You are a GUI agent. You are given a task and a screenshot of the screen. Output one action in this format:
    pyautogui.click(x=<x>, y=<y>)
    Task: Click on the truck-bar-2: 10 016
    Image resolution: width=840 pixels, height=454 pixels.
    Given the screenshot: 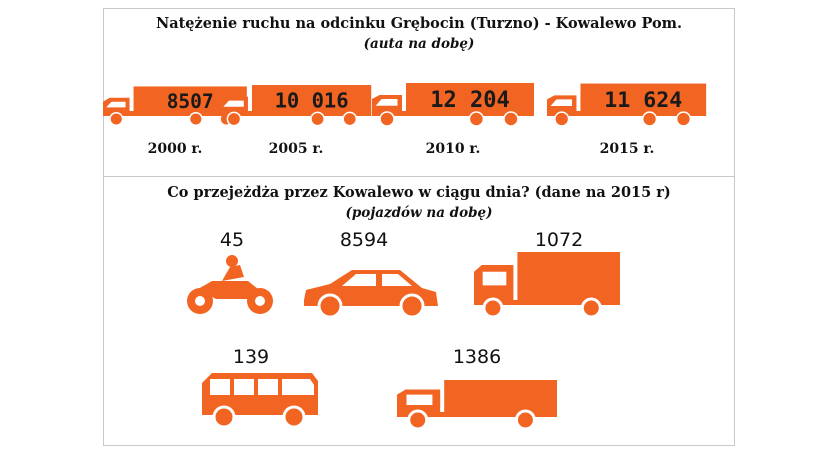 What is the action you would take?
    pyautogui.click(x=296, y=106)
    